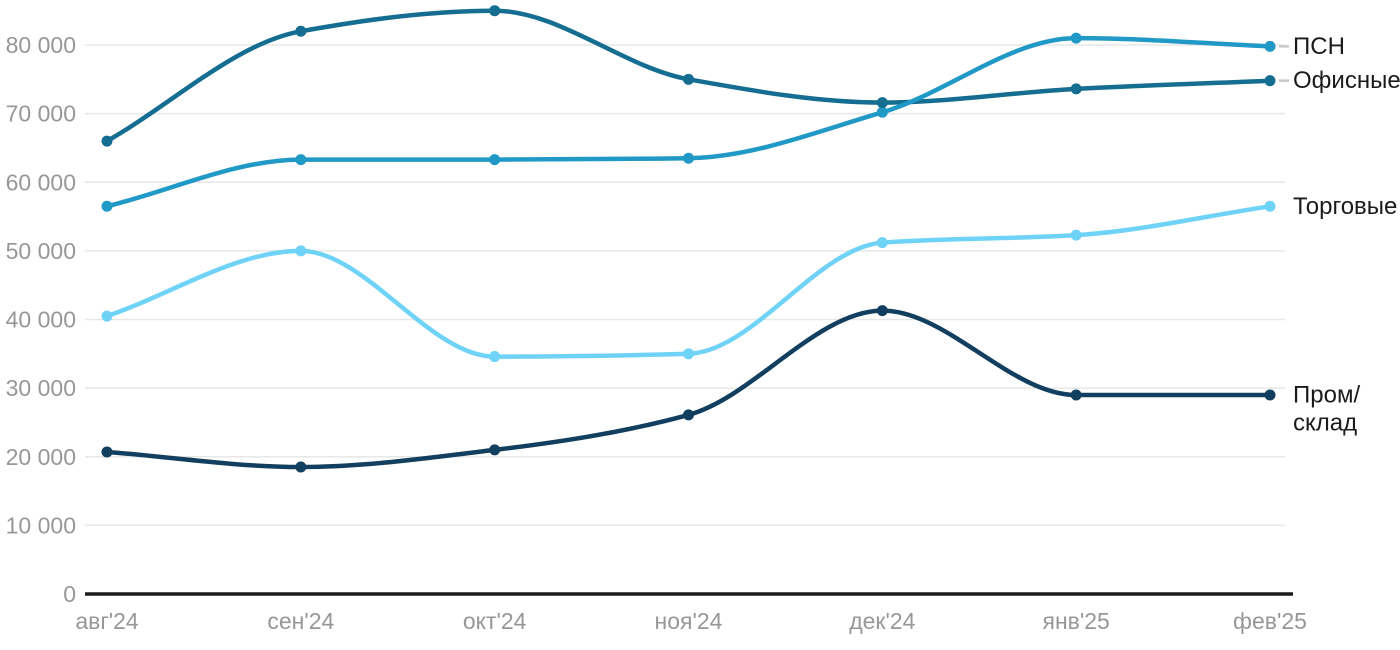  Describe the element at coordinates (300, 621) in the screenshot. I see `x-tick-label-1: сен'24` at that location.